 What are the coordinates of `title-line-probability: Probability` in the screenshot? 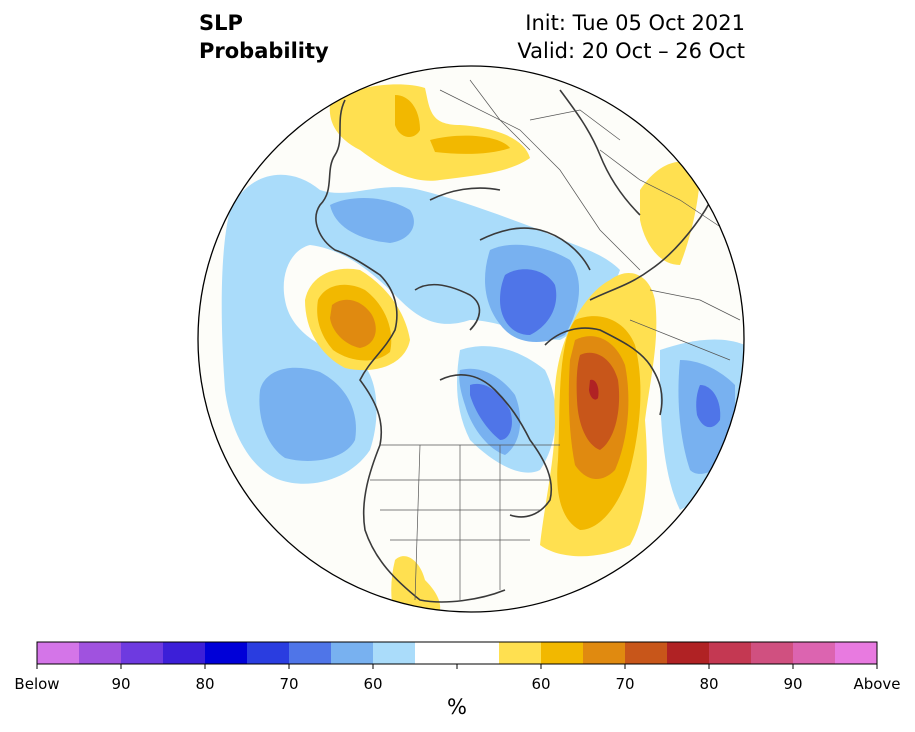 It's located at (264, 51).